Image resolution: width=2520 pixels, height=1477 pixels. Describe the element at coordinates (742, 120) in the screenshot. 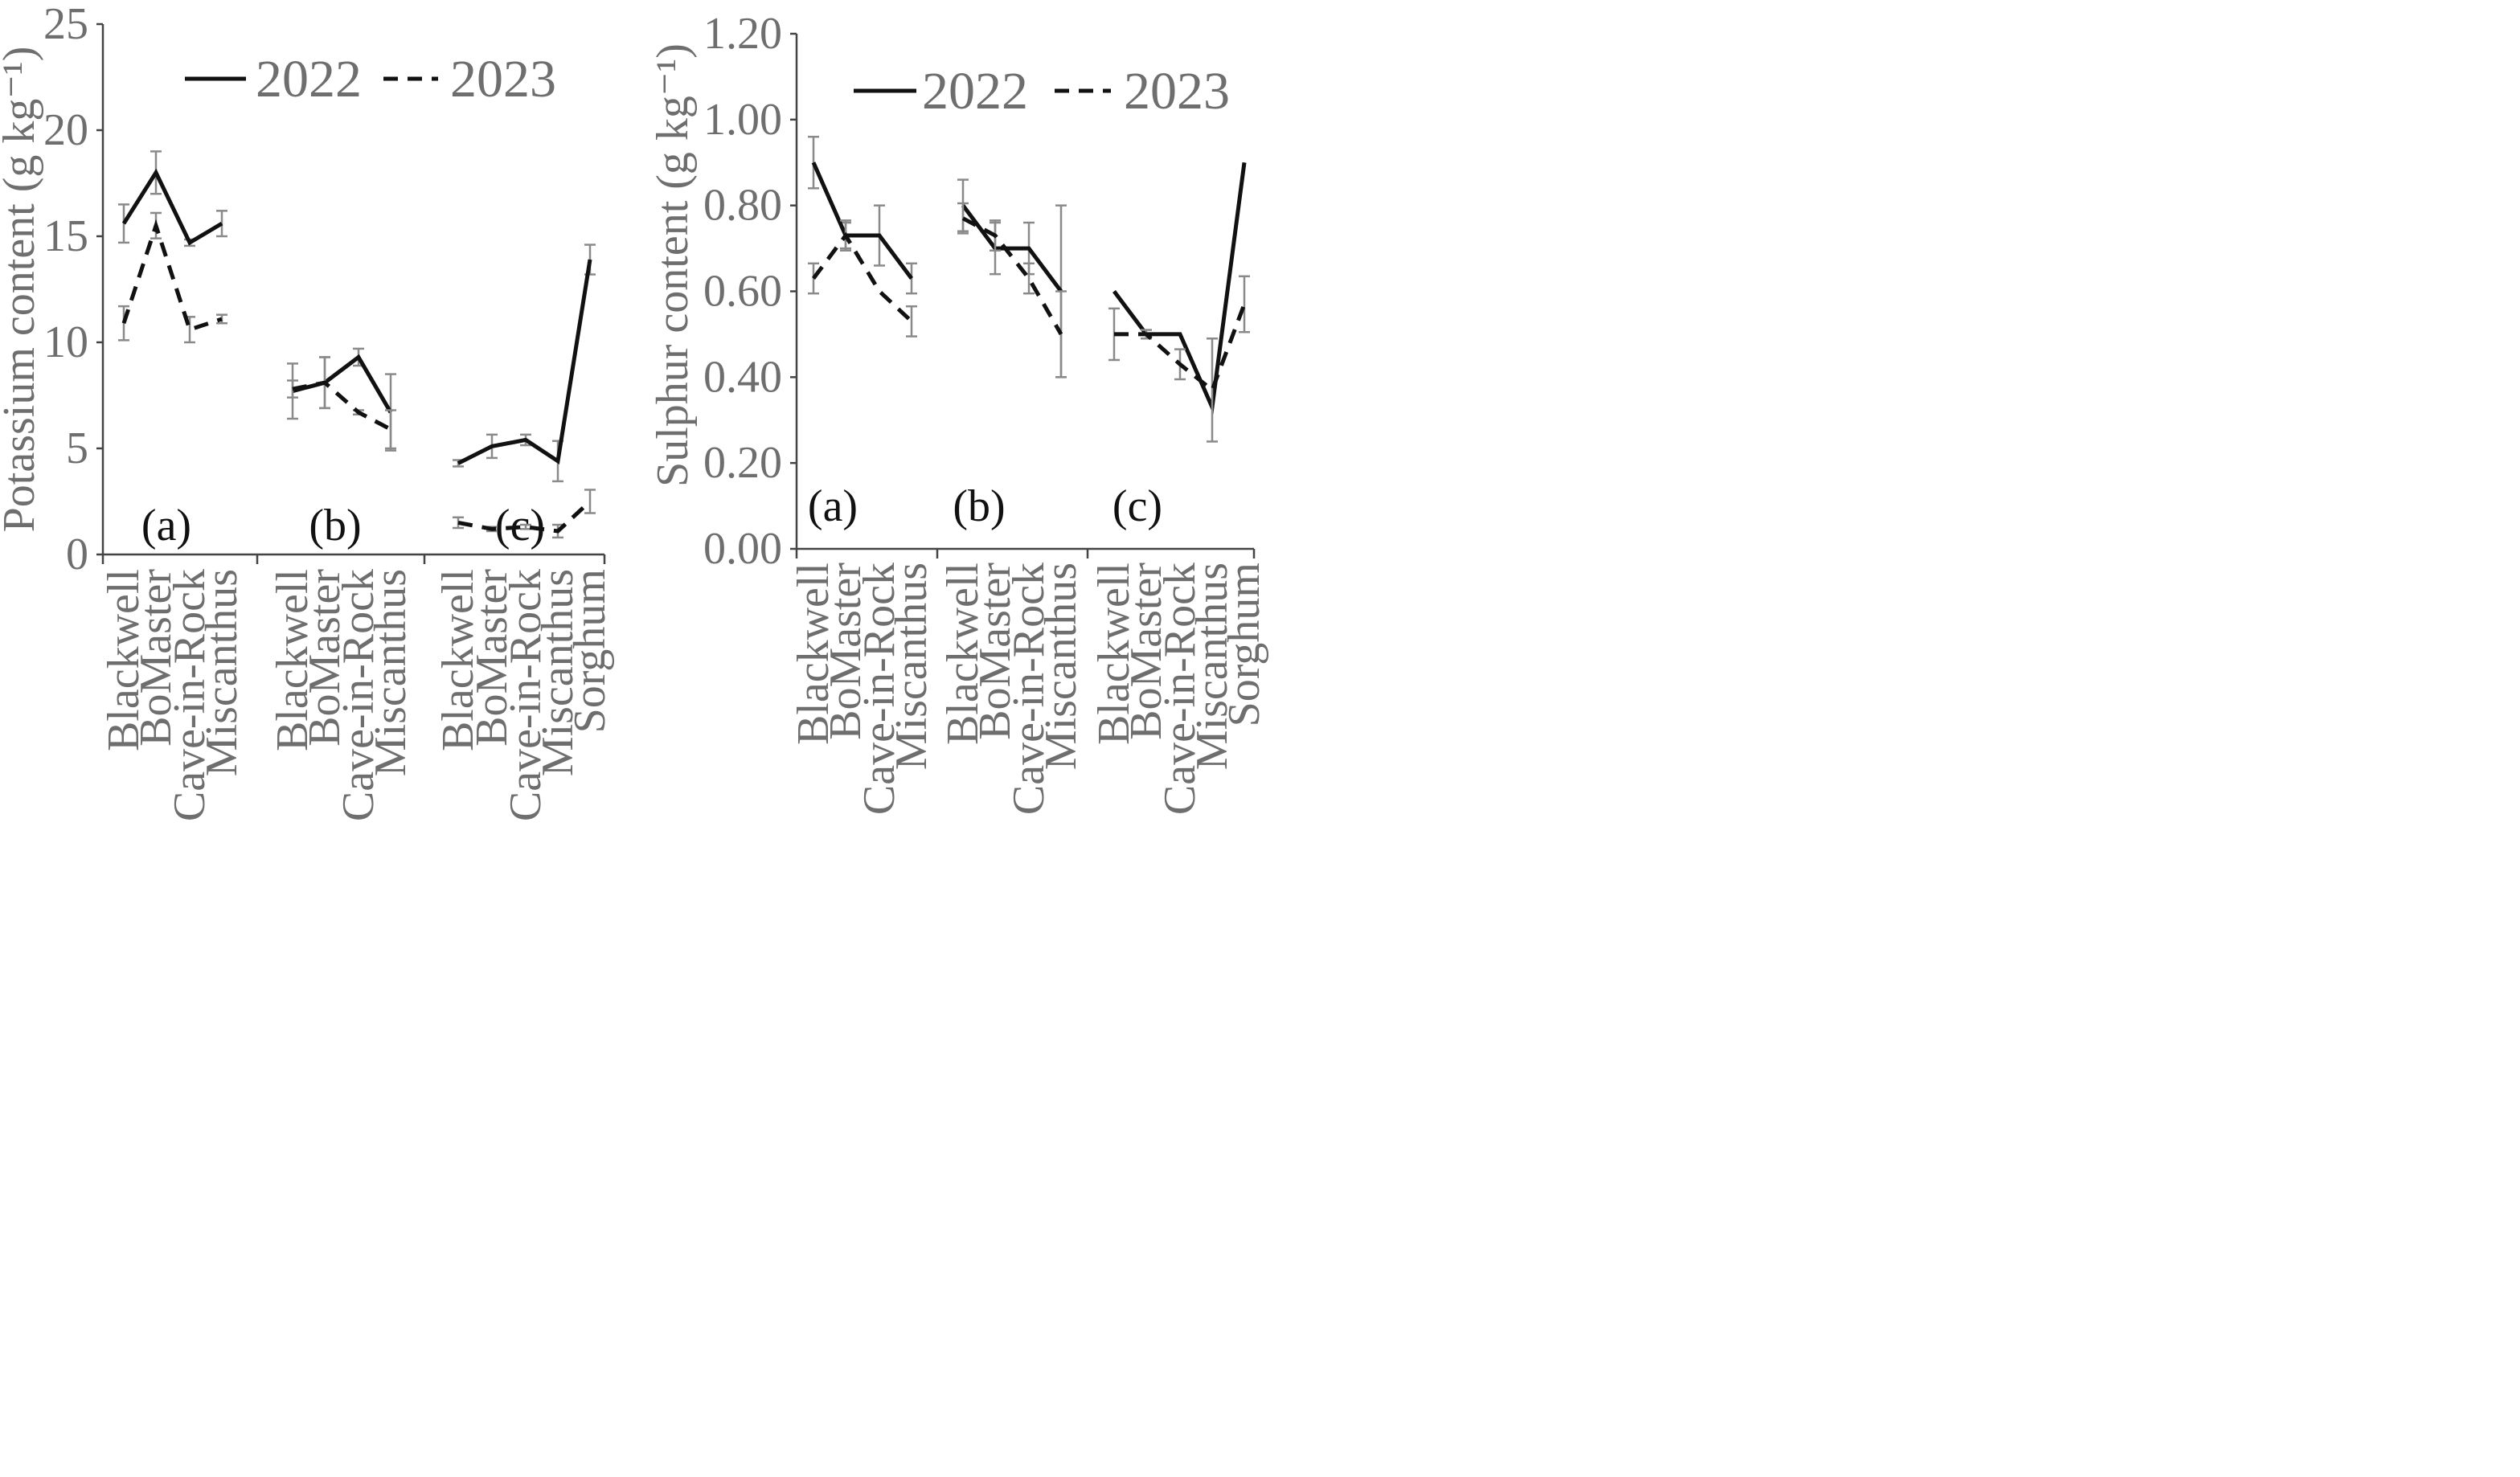

I see `sulphur-y-tick-label: 1.00` at that location.